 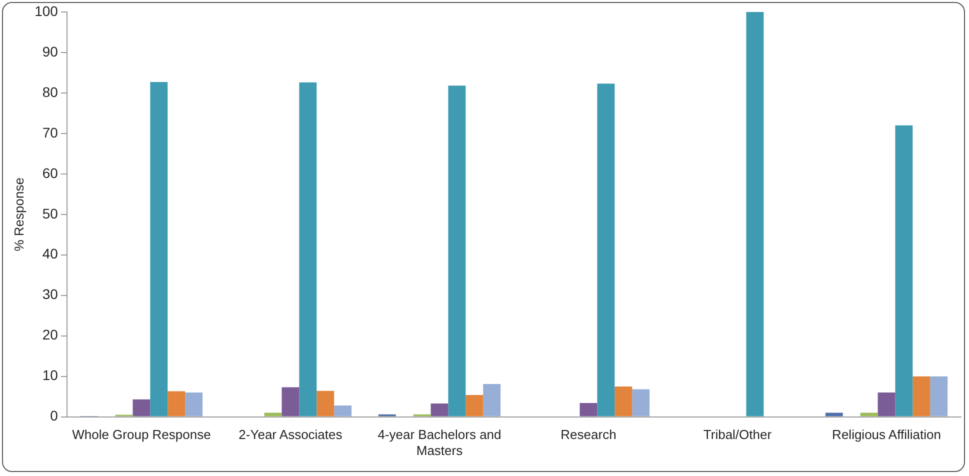 What do you see at coordinates (440, 442) in the screenshot?
I see `x-tick-label: 4-year Bachelors and Masters` at bounding box center [440, 442].